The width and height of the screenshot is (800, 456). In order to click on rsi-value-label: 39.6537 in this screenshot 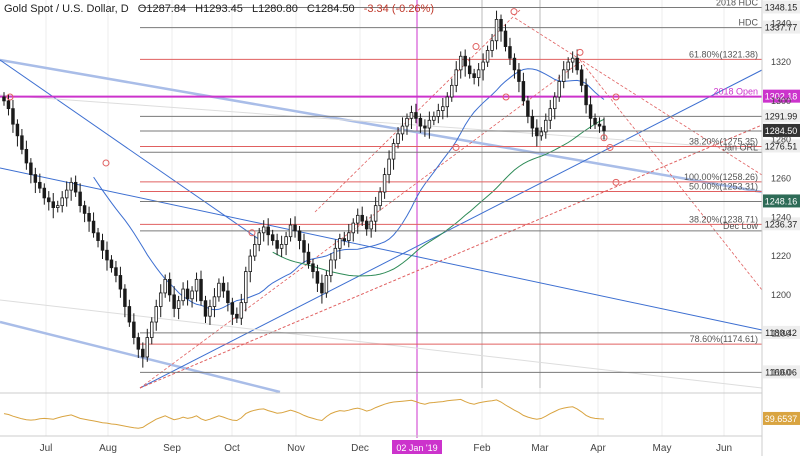, I will do `click(781, 419)`.